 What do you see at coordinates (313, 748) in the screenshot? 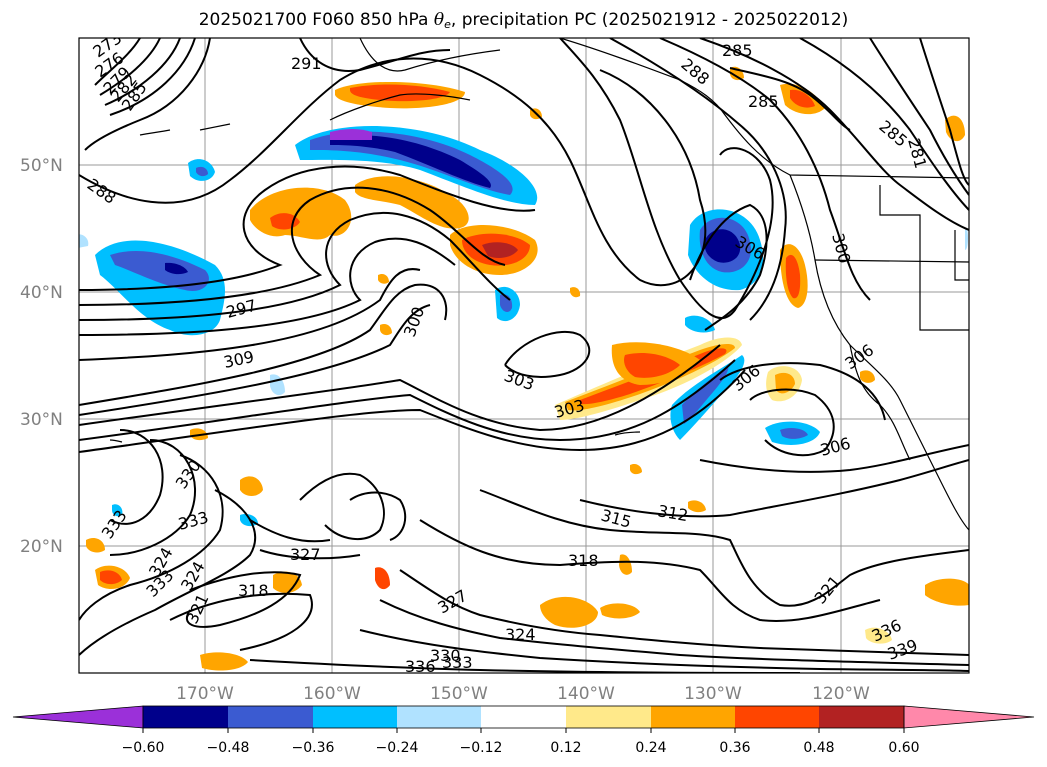
I see `colorbar-tick-label: −0.36` at bounding box center [313, 748].